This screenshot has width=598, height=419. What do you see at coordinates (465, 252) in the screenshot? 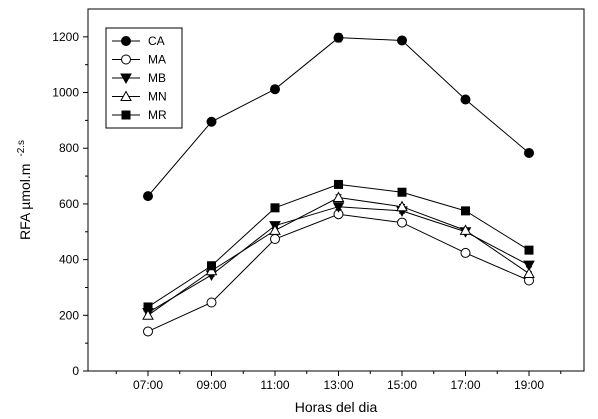
I see `data-point-MA-17:00` at bounding box center [465, 252].